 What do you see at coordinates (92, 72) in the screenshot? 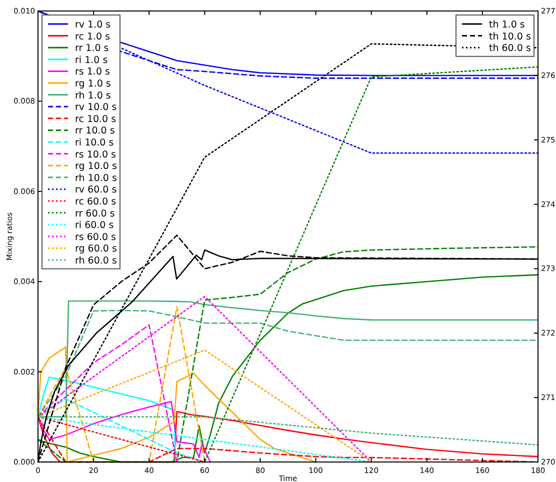
I see `legend-label: rs 1.0 s` at bounding box center [92, 72].